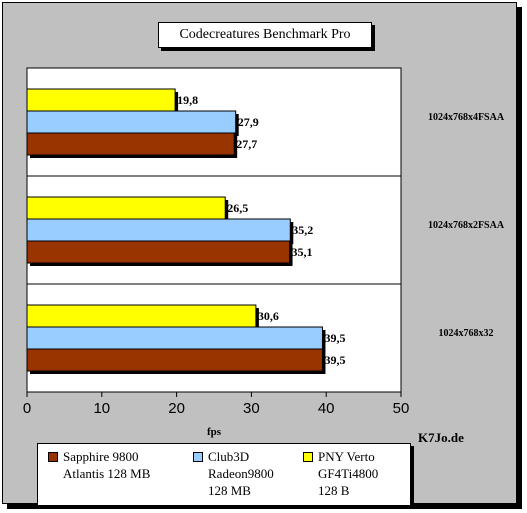 The height and width of the screenshot is (513, 527). Describe the element at coordinates (101, 456) in the screenshot. I see `legend-label-line: Sapphire 9800` at that location.